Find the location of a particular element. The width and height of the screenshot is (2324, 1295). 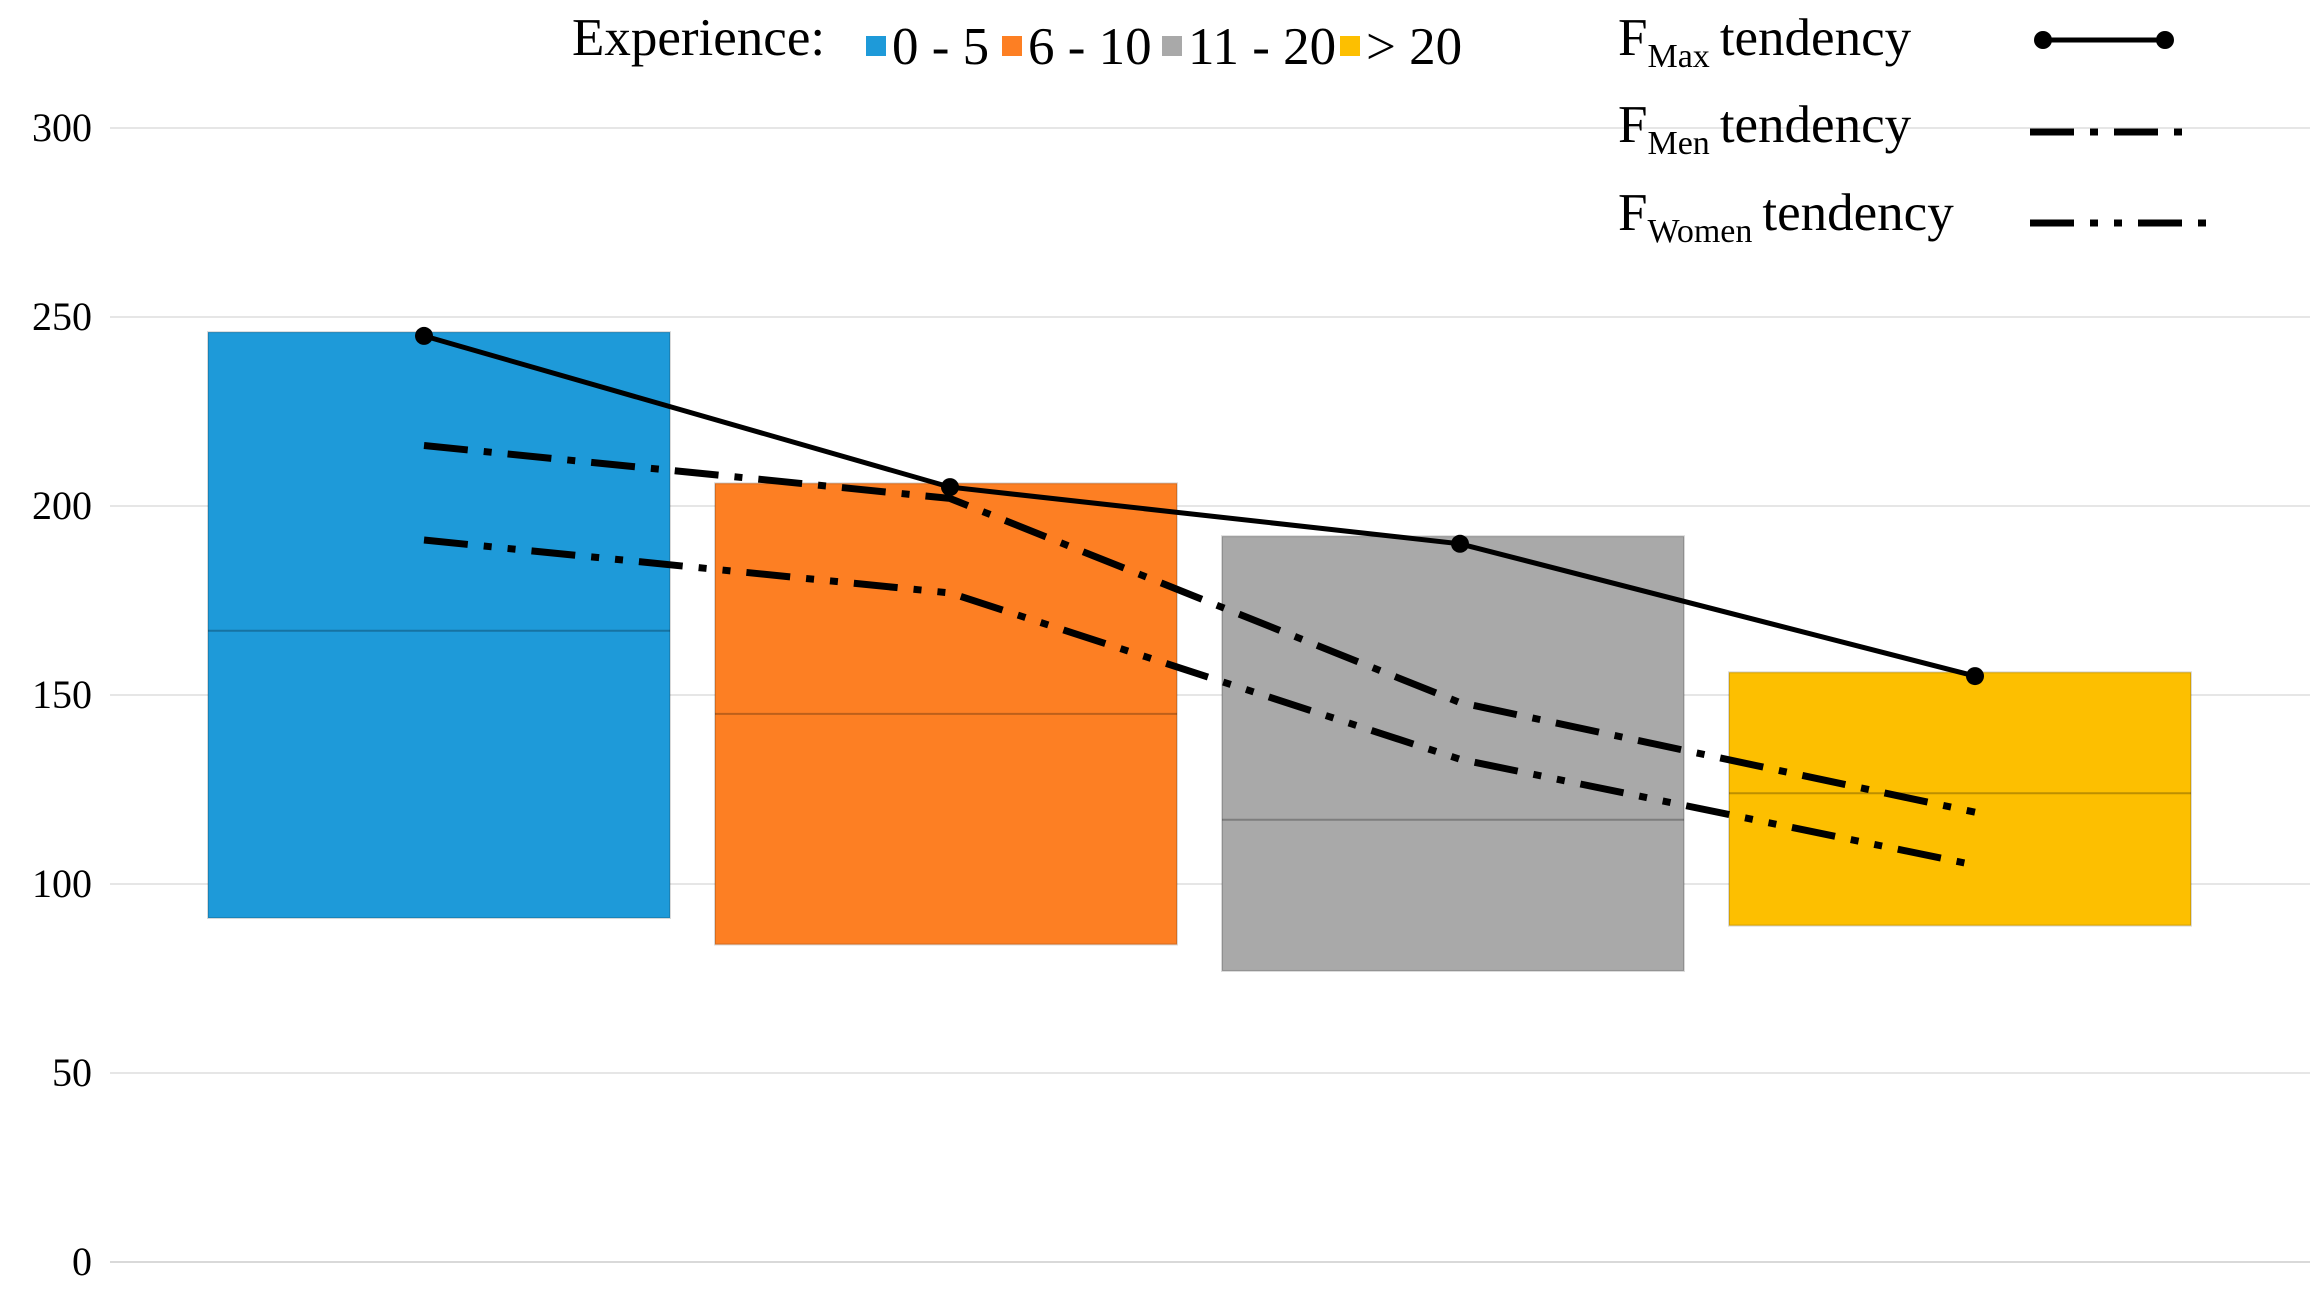

legend-max-main: F is located at coordinates (1632, 38).